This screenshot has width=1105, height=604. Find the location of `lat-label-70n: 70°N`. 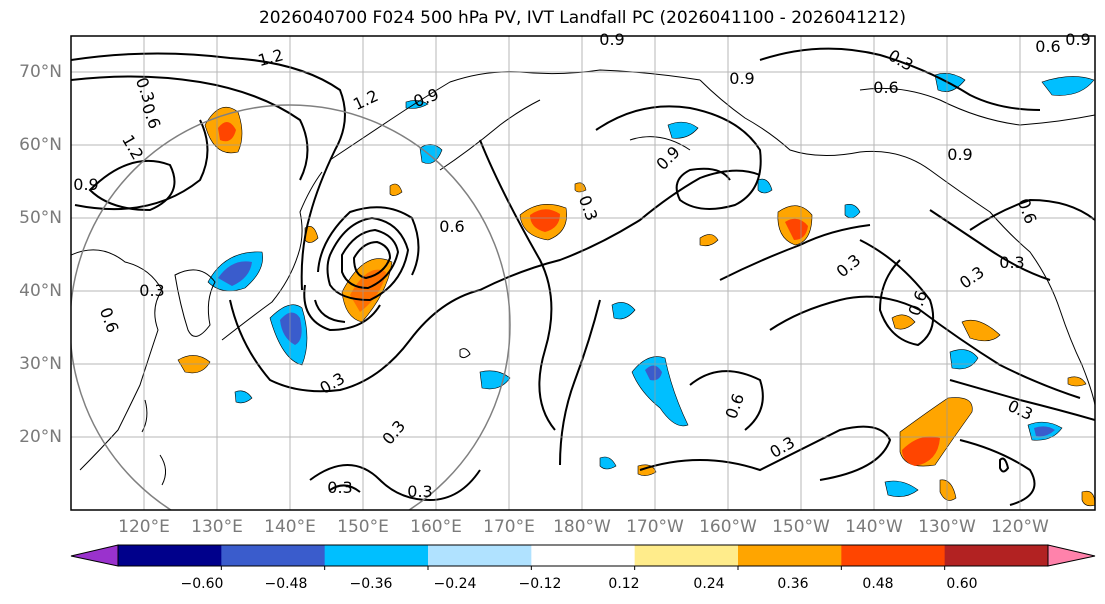

lat-label-70n: 70°N is located at coordinates (40, 72).